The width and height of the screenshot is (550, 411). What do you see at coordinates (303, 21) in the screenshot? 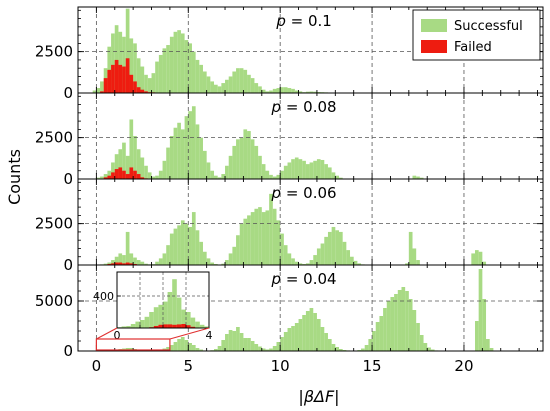
I see `panel-label: p = 0.1` at bounding box center [303, 21].